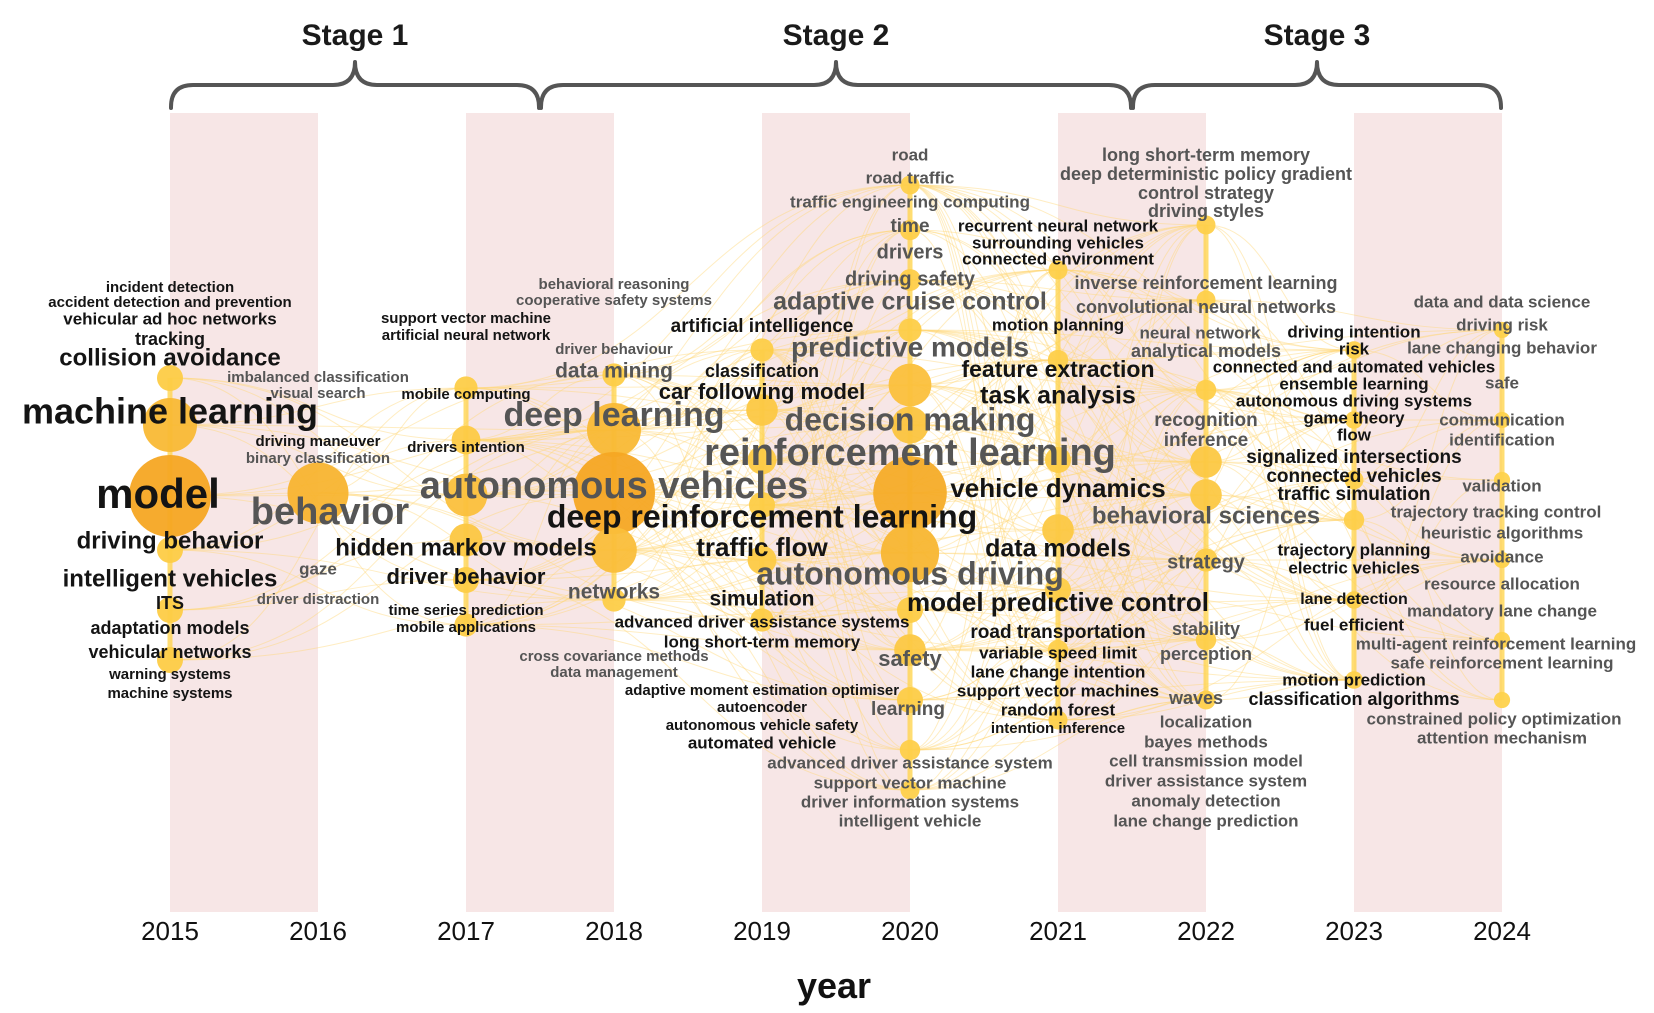 This screenshot has width=1654, height=1013. I want to click on keyword-label: long short-term memory, so click(1206, 155).